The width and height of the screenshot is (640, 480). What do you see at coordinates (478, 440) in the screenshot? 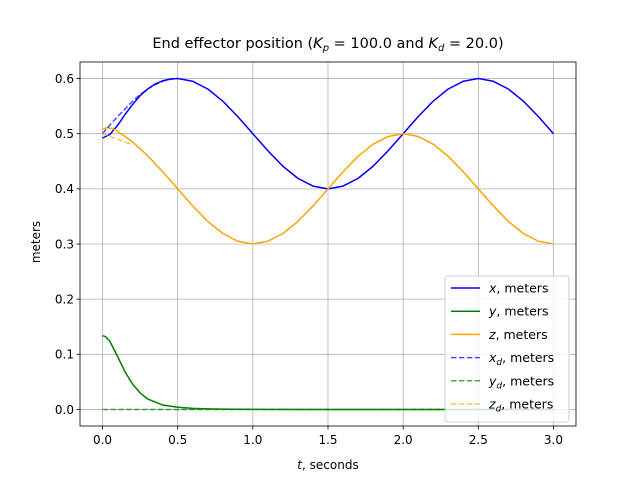
I see `x-tick-label: 2.5` at bounding box center [478, 440].